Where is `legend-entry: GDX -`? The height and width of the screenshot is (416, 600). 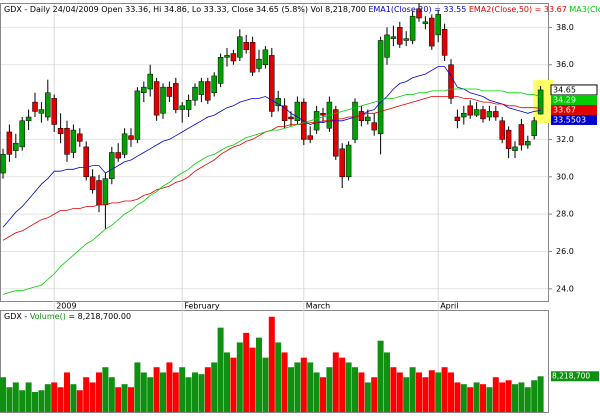
legend-entry: GDX - is located at coordinates (17, 316).